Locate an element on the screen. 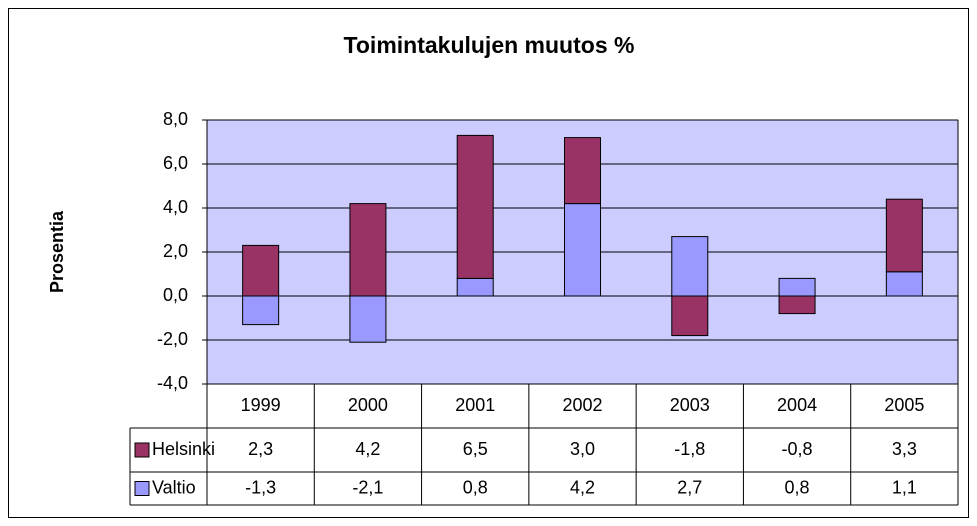 The height and width of the screenshot is (526, 977). legend-label: Valtio is located at coordinates (174, 487).